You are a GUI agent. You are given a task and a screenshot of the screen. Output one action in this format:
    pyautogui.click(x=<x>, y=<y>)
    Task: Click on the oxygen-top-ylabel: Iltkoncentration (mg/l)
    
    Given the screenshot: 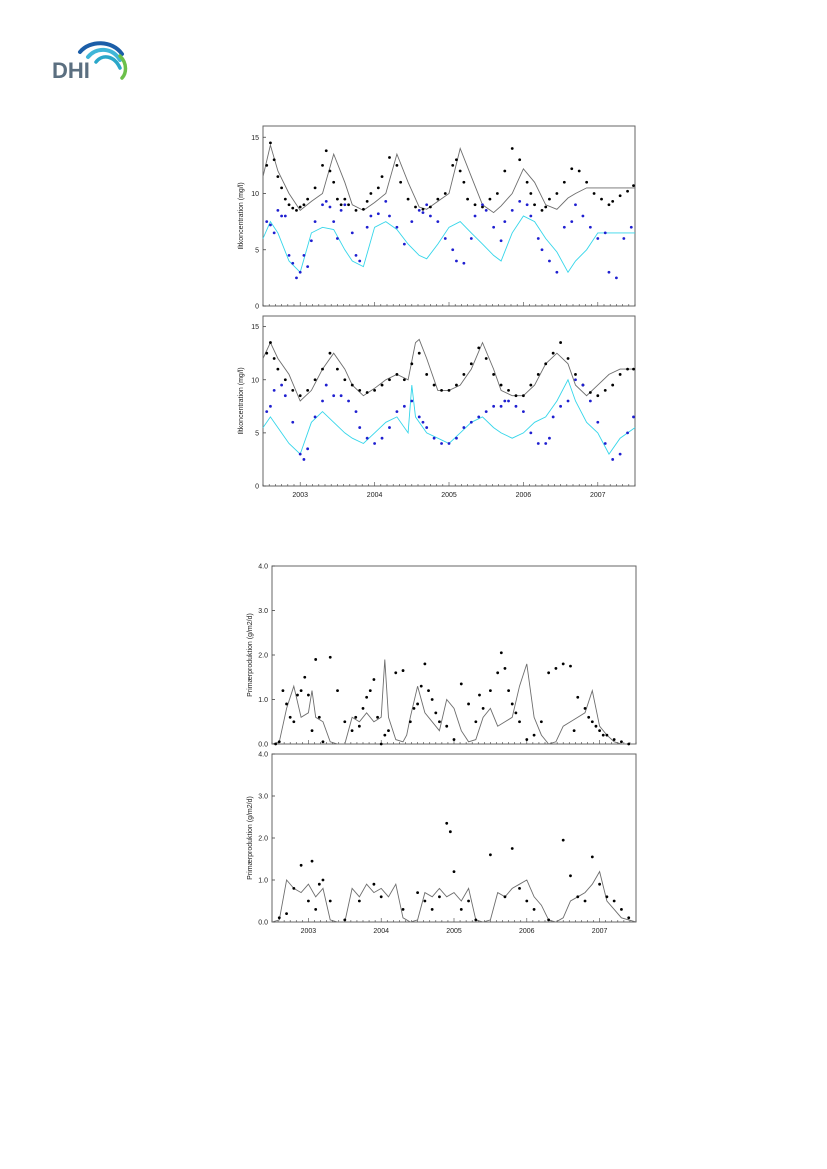 What is the action you would take?
    pyautogui.click(x=241, y=215)
    